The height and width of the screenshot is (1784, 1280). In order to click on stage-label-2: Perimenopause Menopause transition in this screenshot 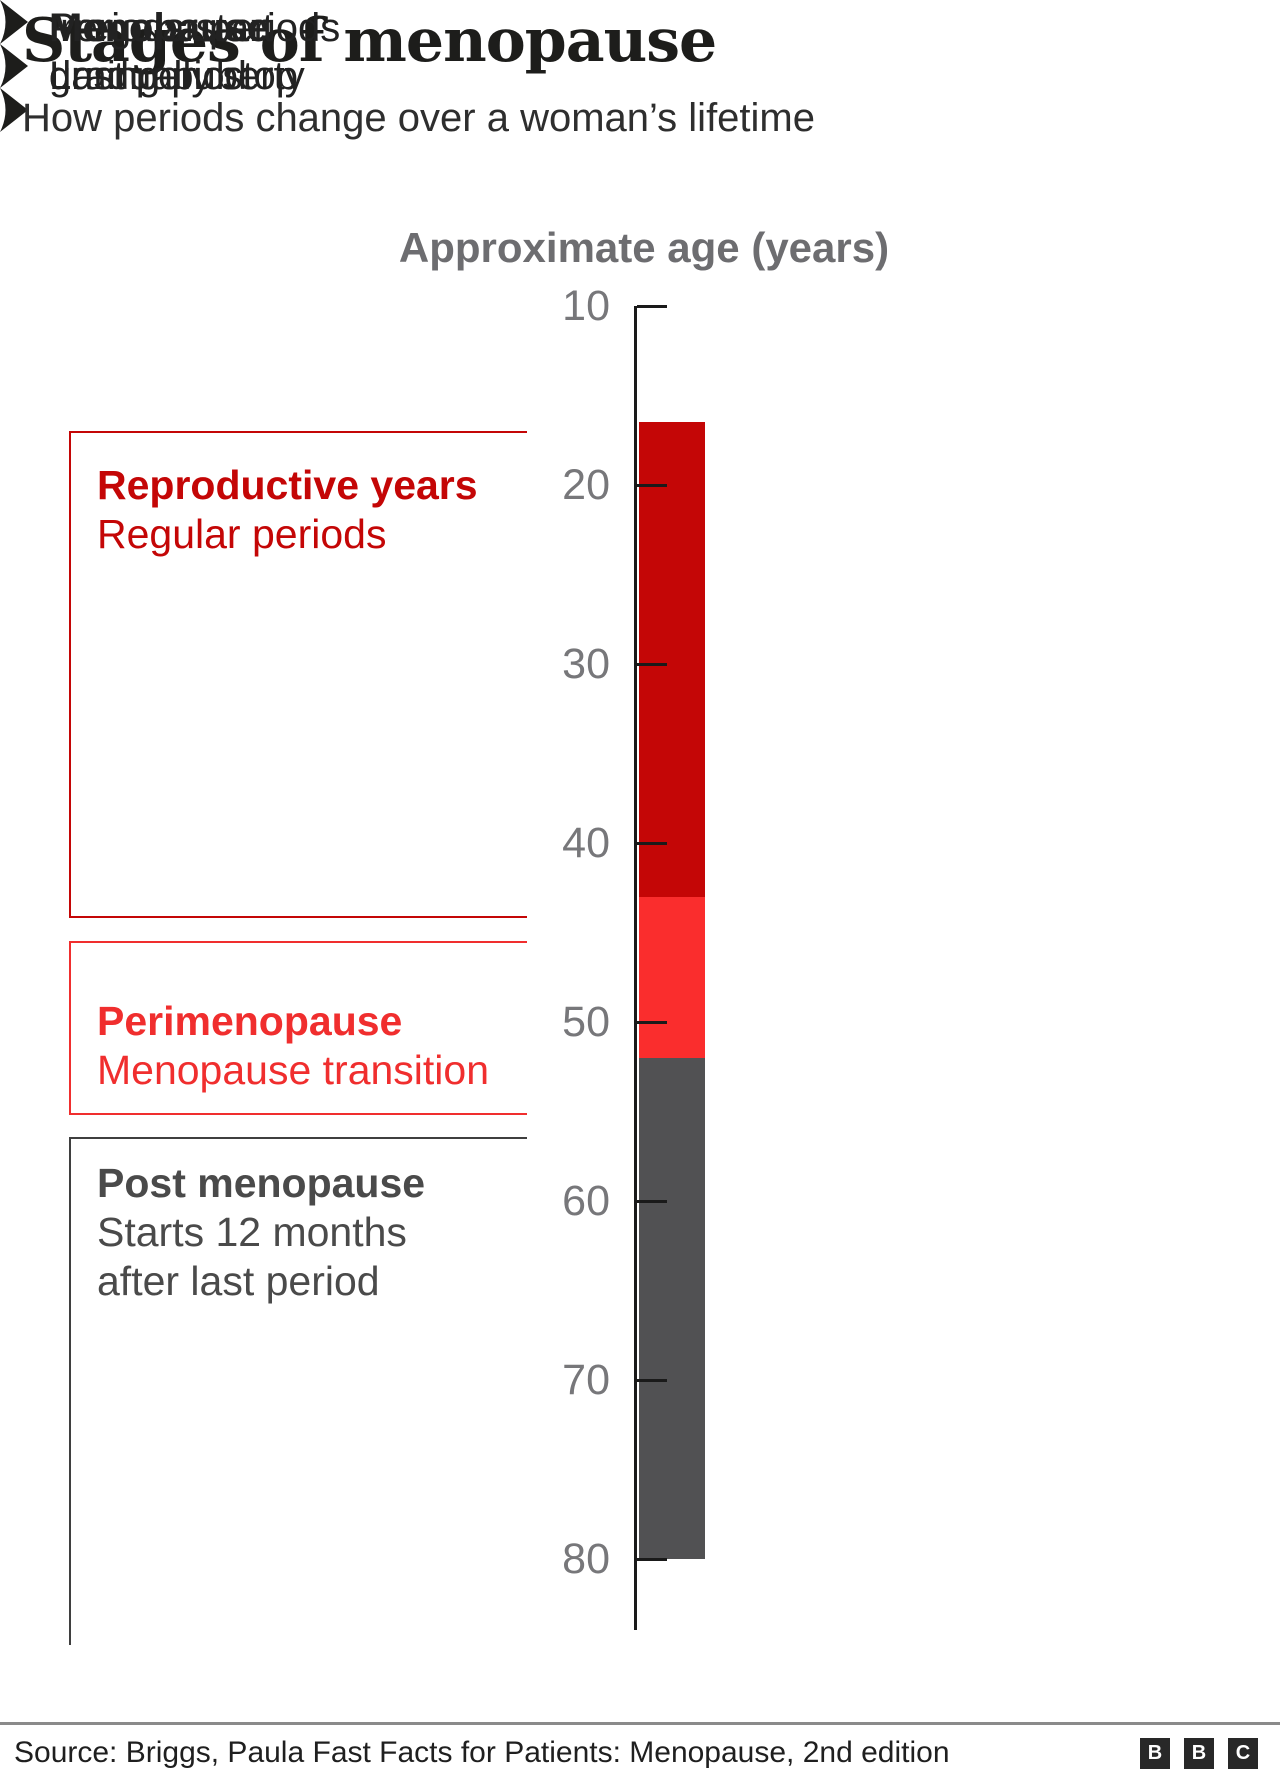, I will do `click(293, 1046)`.